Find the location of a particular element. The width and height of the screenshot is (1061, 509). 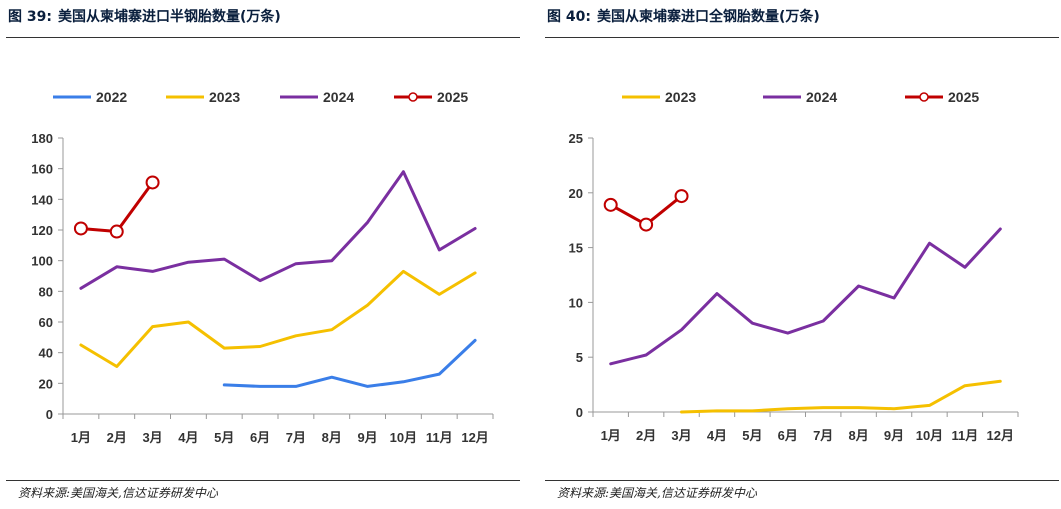

y-tick-label: 100 is located at coordinates (42, 261).